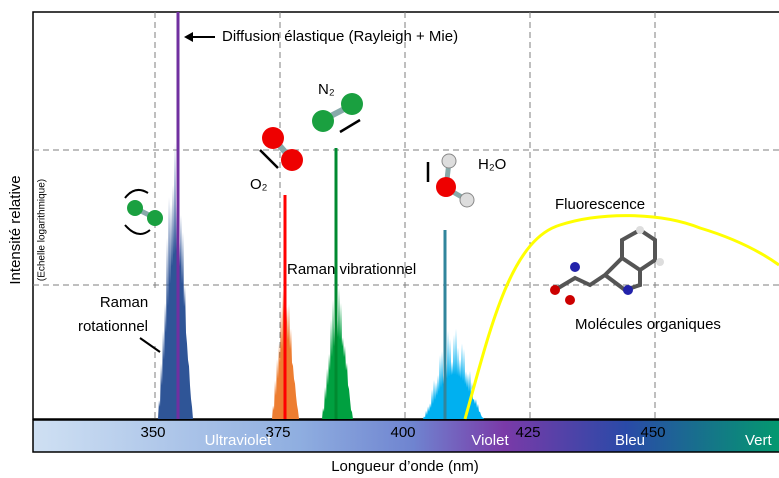 Image resolution: width=779 pixels, height=478 pixels. Describe the element at coordinates (652, 432) in the screenshot. I see `x-tick-label: 450` at that location.